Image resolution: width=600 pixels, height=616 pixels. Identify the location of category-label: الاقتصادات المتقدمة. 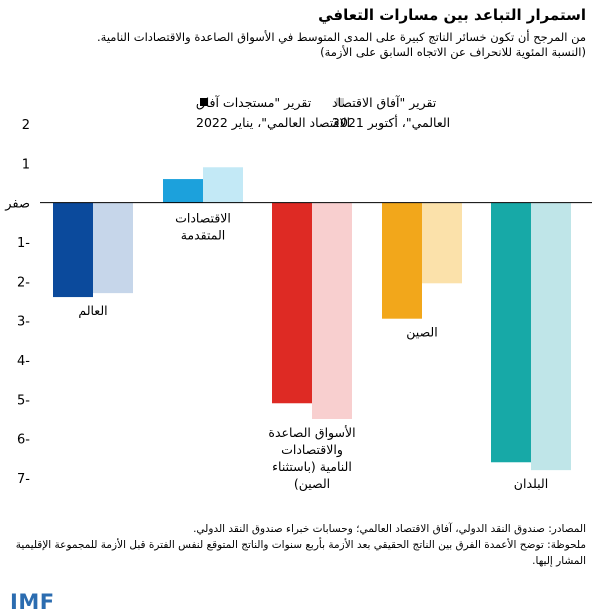
(203, 227).